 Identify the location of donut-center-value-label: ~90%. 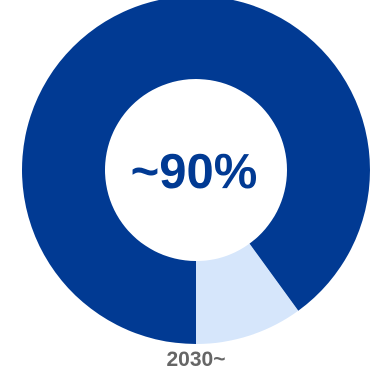
(194, 172).